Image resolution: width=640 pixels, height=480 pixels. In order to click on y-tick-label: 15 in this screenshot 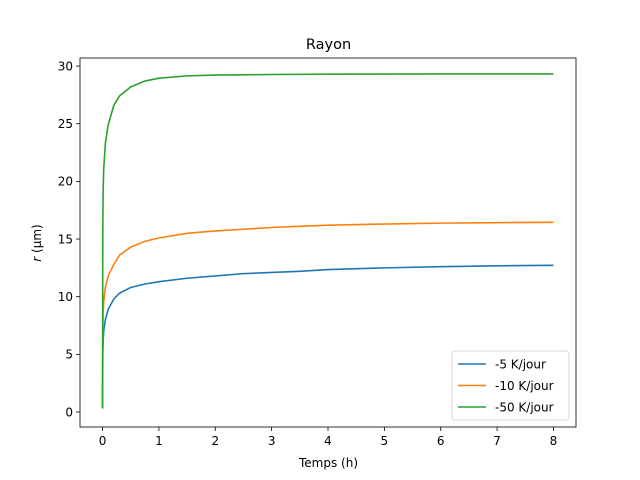, I will do `click(65, 239)`.